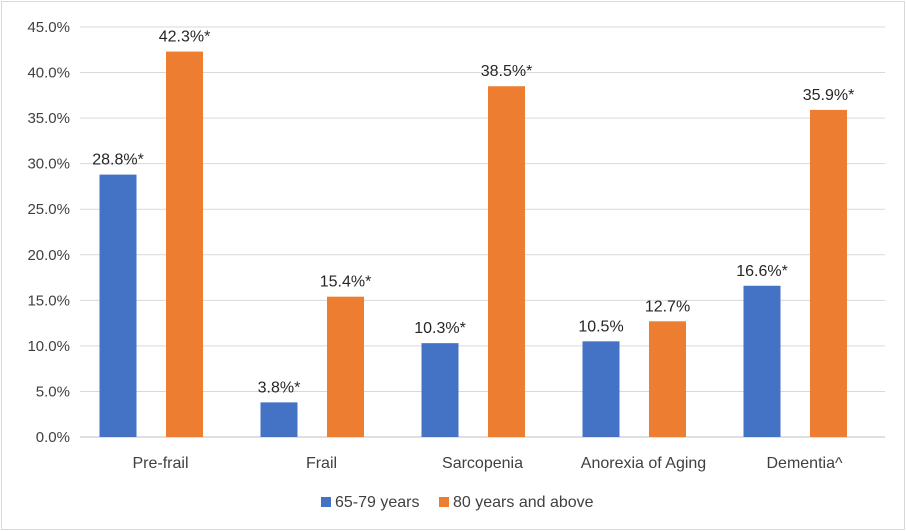 This screenshot has width=906, height=531. What do you see at coordinates (53, 437) in the screenshot?
I see `y-tick-label: 0.0%` at bounding box center [53, 437].